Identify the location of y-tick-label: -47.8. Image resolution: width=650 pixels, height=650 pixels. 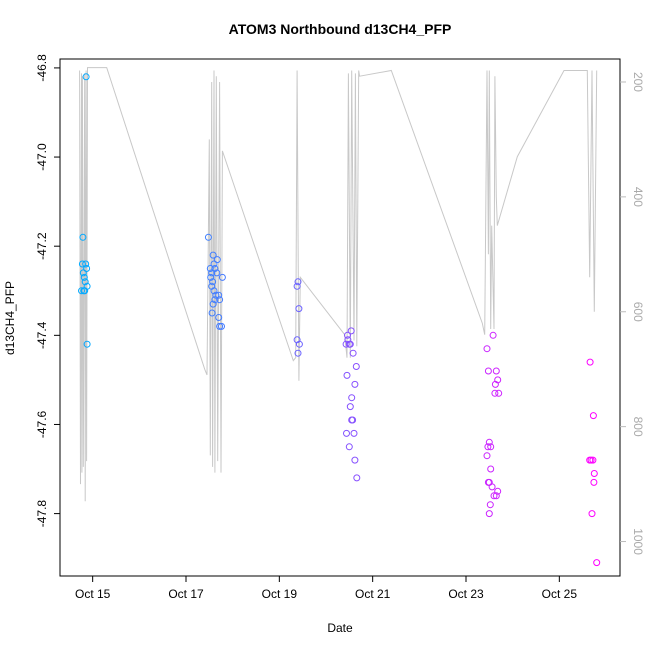
(42, 514).